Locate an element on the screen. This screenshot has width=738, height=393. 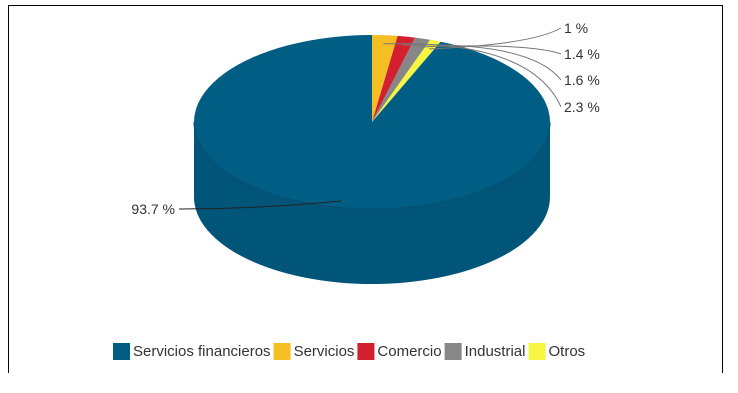
data-label-comercio: 1.6 % is located at coordinates (582, 80).